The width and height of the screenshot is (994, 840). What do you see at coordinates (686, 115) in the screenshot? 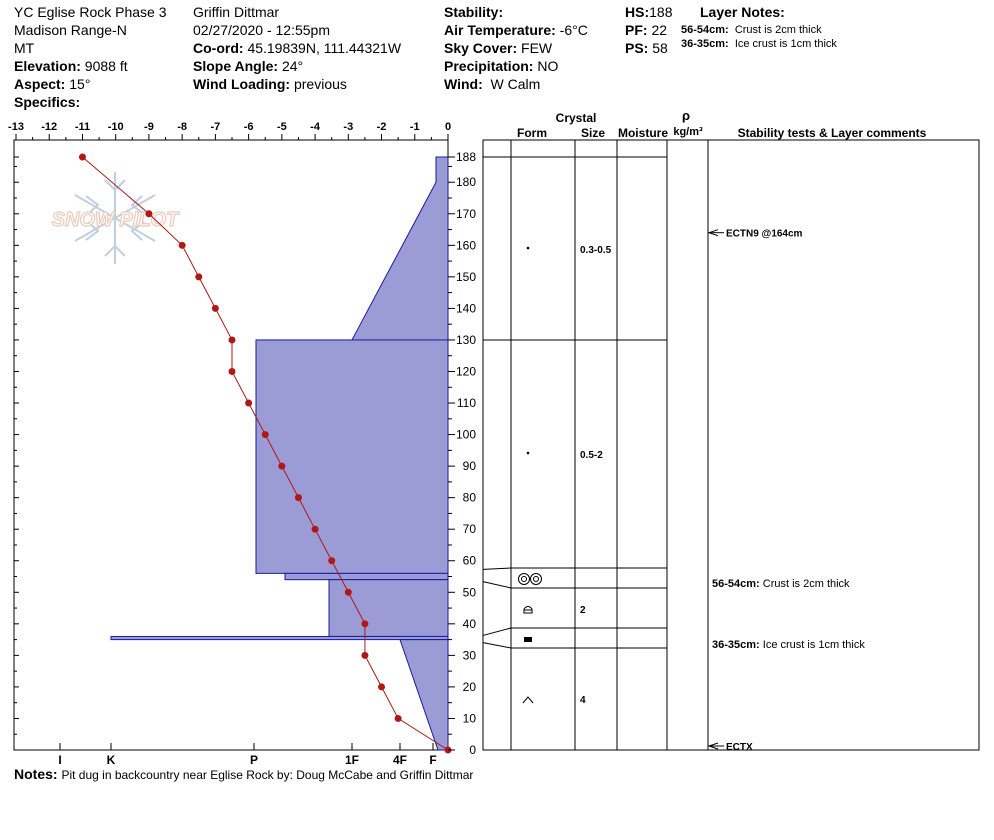
I see `header-rho: ρ` at bounding box center [686, 115].